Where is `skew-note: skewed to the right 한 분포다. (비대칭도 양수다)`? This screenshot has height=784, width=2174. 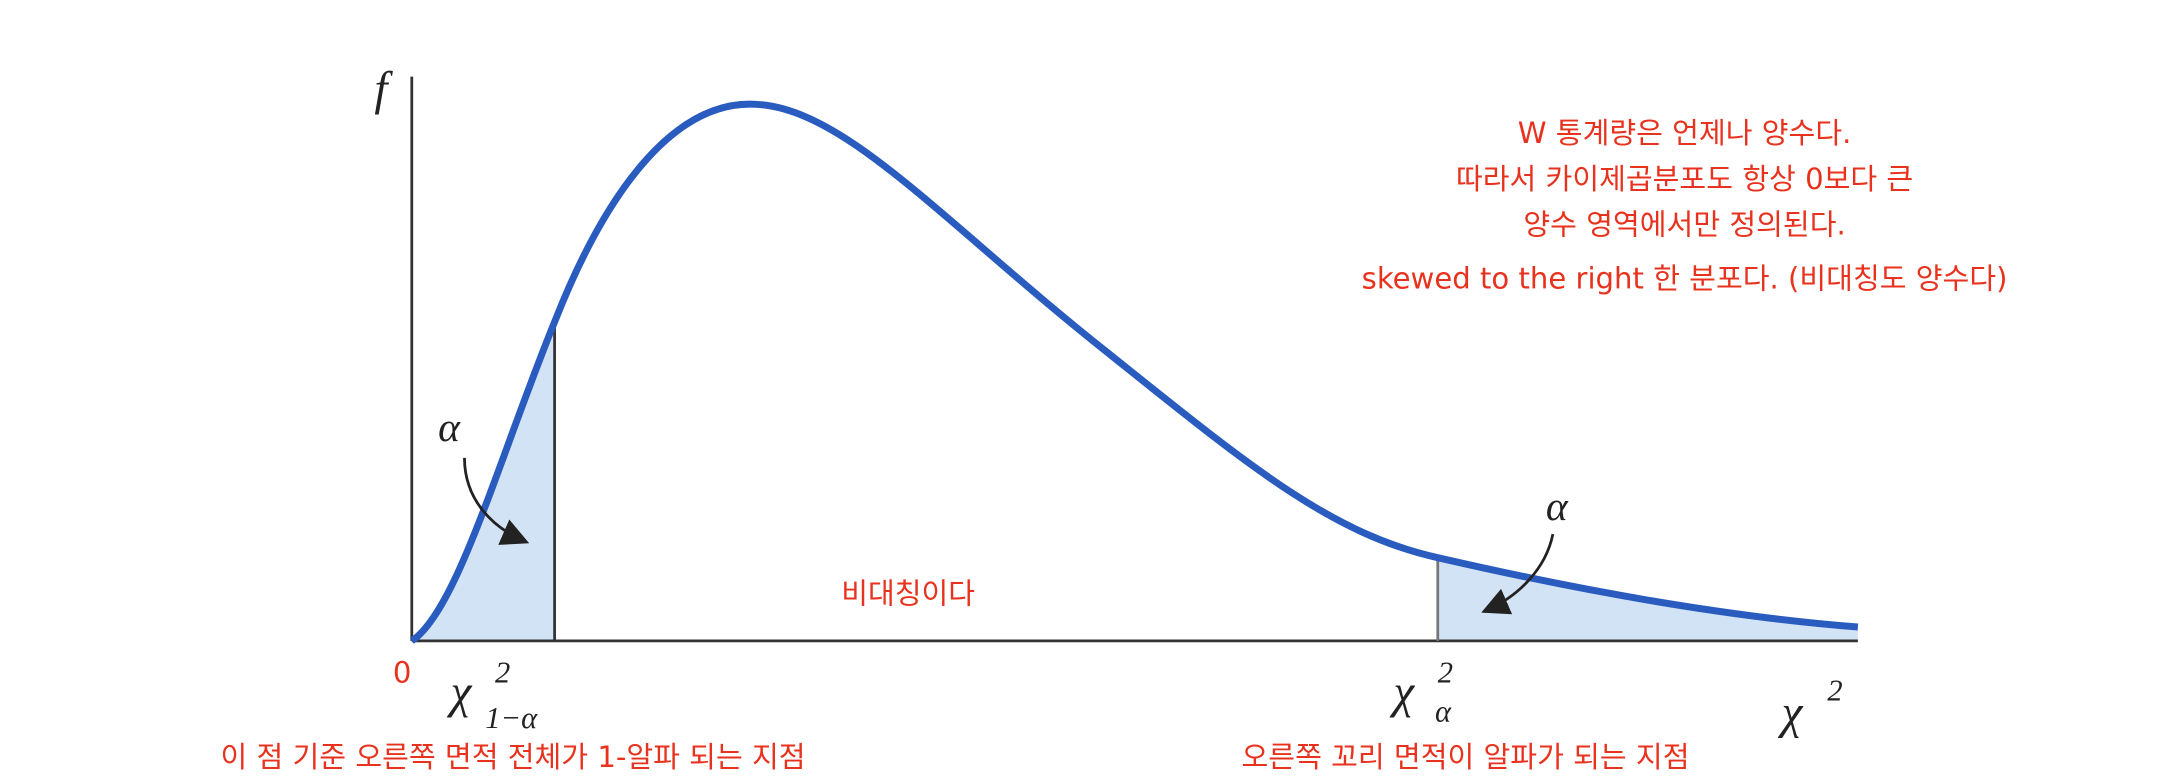
skew-note: skewed to the right 한 분포다. (비대칭도 양수다) is located at coordinates (1685, 279).